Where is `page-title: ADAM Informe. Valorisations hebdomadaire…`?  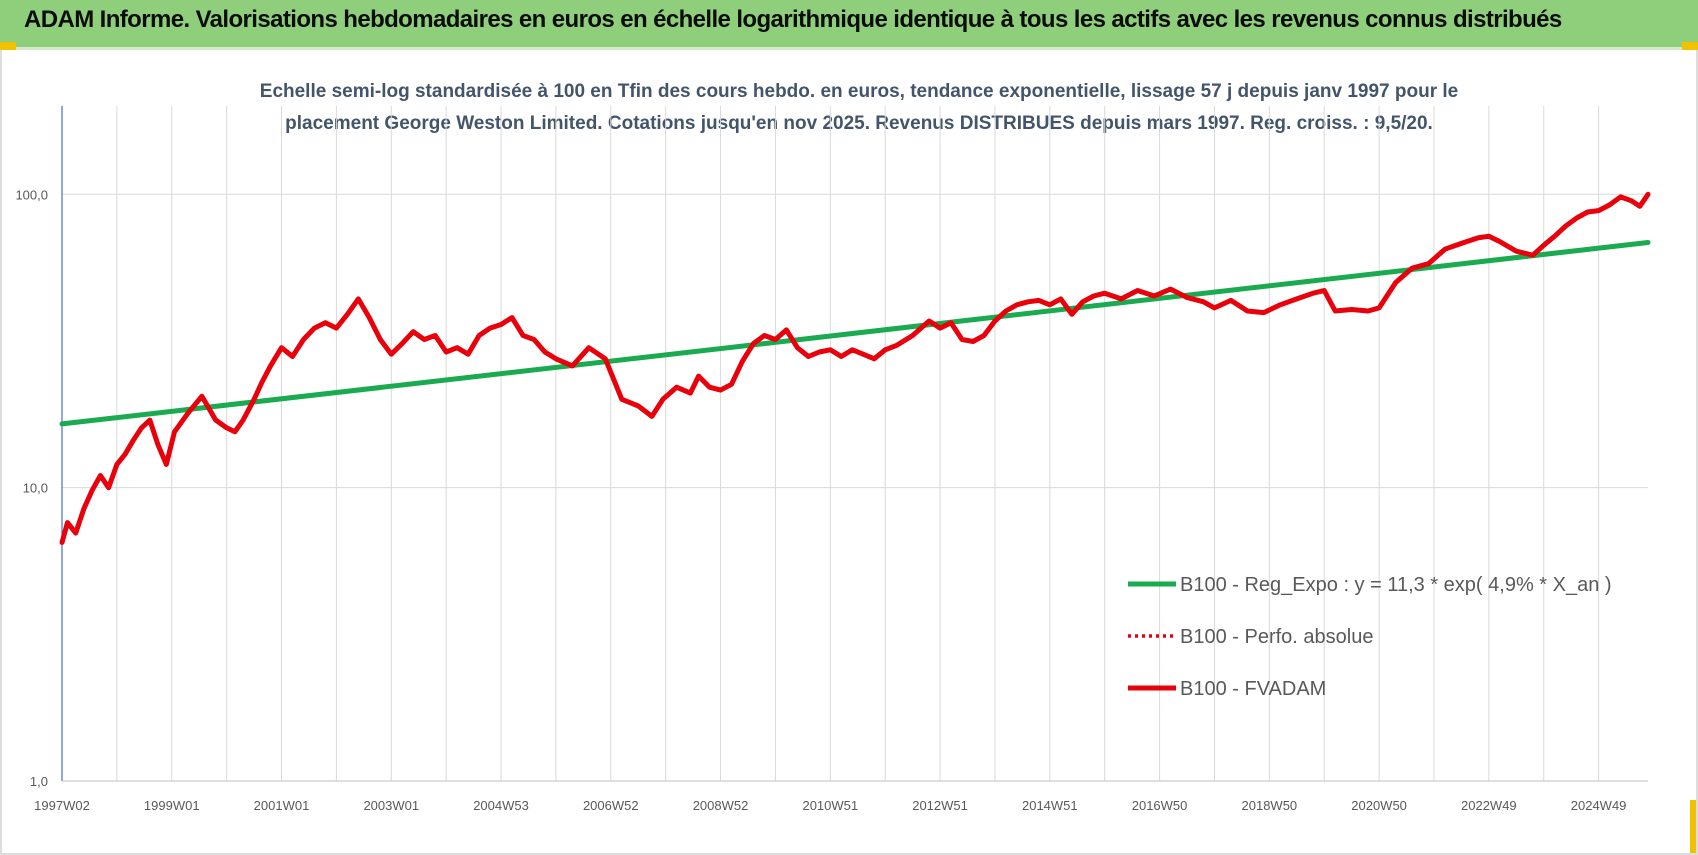
page-title: ADAM Informe. Valorisations hebdomadaire… is located at coordinates (793, 19).